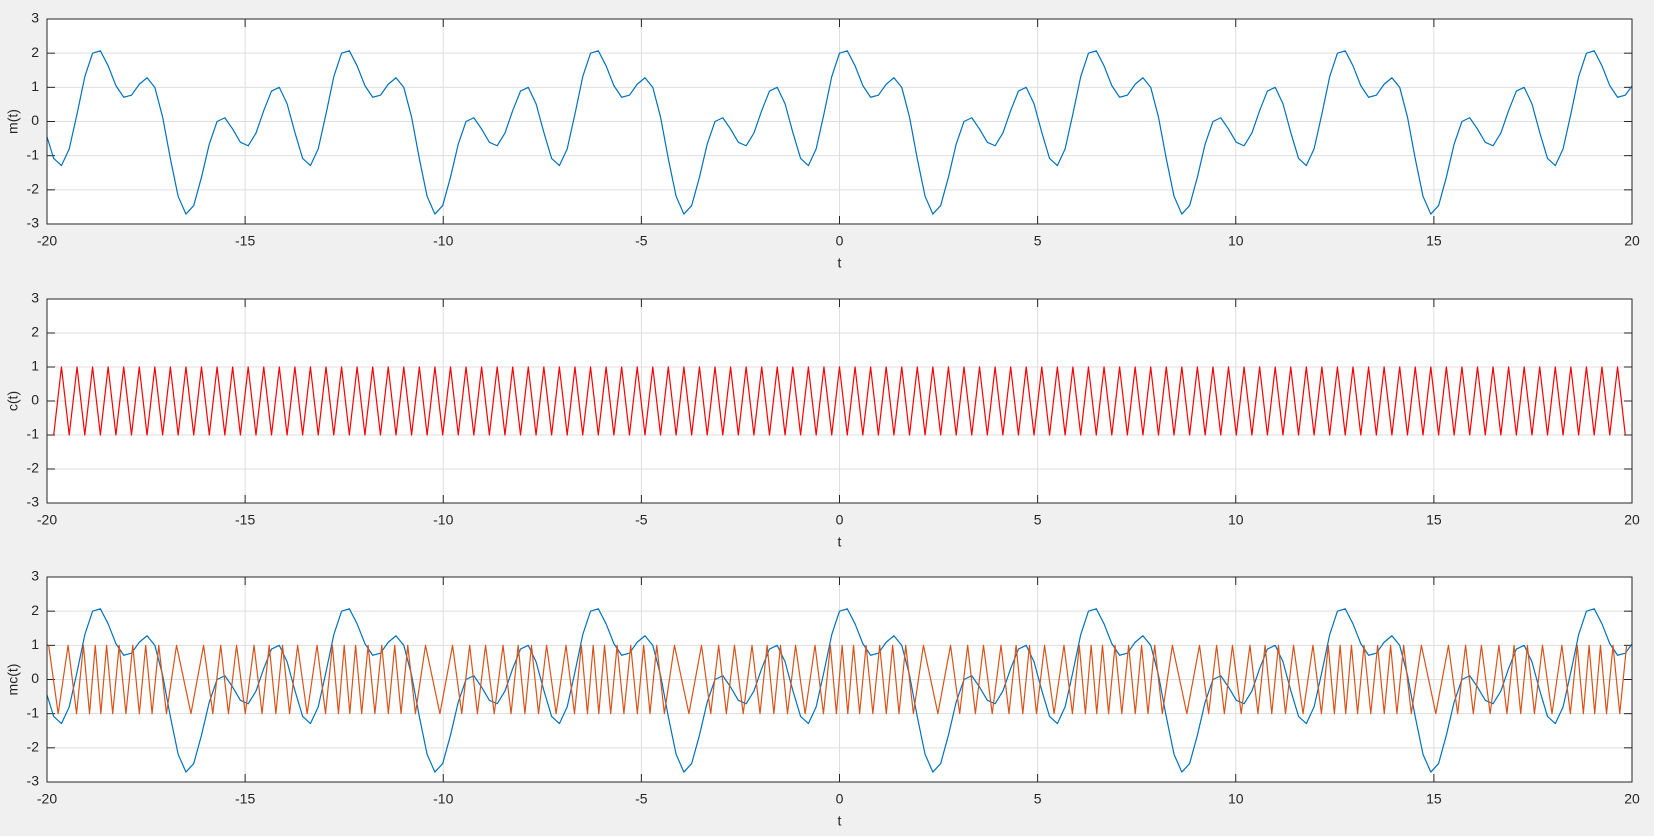  I want to click on y-axis-label: c(t), so click(13, 401).